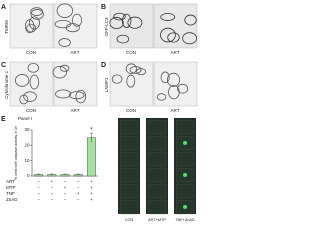  What do you see at coordinates (11, 187) in the screenshot?
I see `treatment-name: MTP` at bounding box center [11, 187].